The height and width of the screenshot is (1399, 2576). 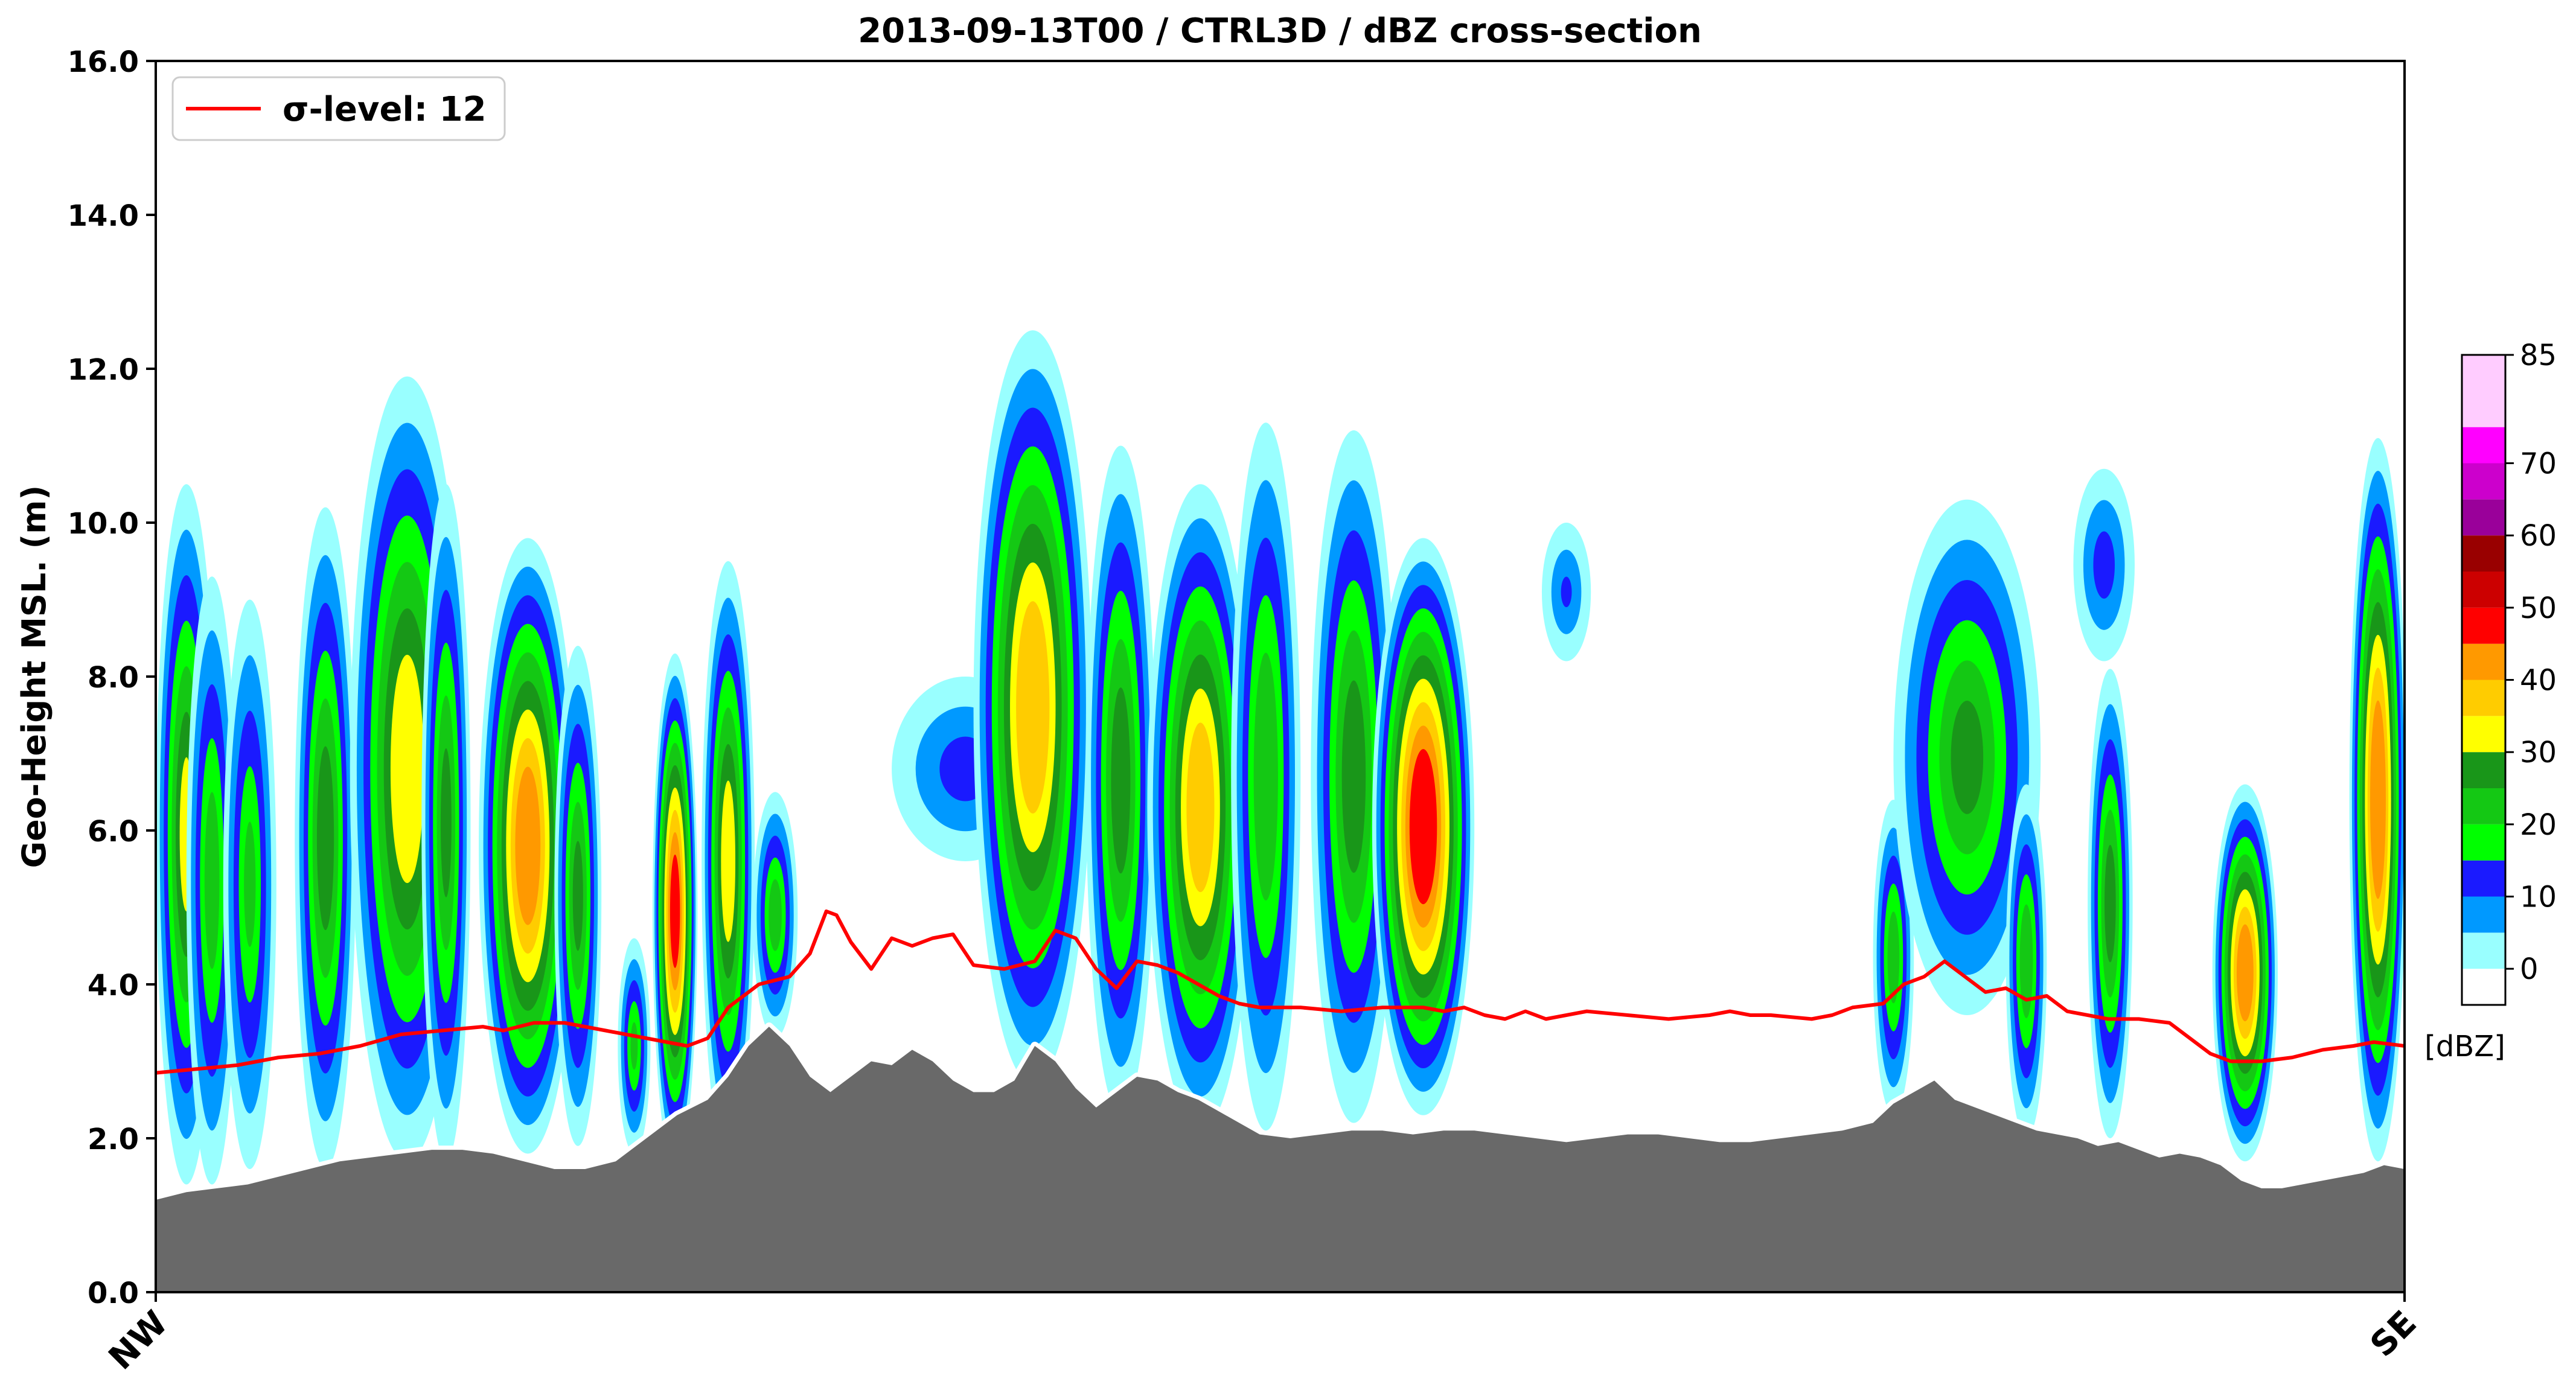 I want to click on colorbar-tick-label: 40, so click(x=2538, y=681).